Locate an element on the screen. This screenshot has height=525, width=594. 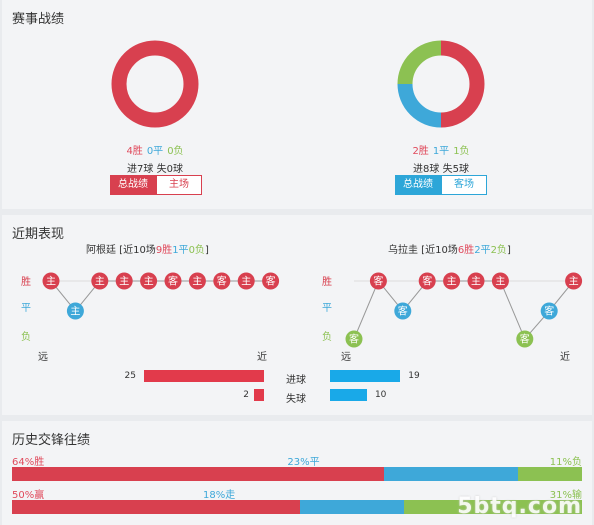
left-draws: 0平 is located at coordinates (155, 151).